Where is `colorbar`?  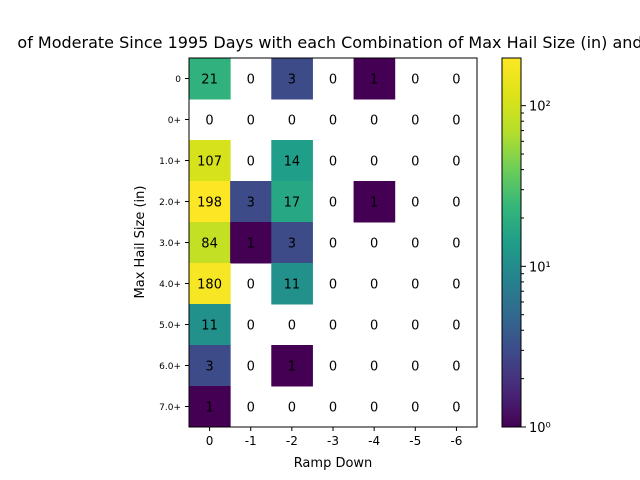
colorbar is located at coordinates (511, 242).